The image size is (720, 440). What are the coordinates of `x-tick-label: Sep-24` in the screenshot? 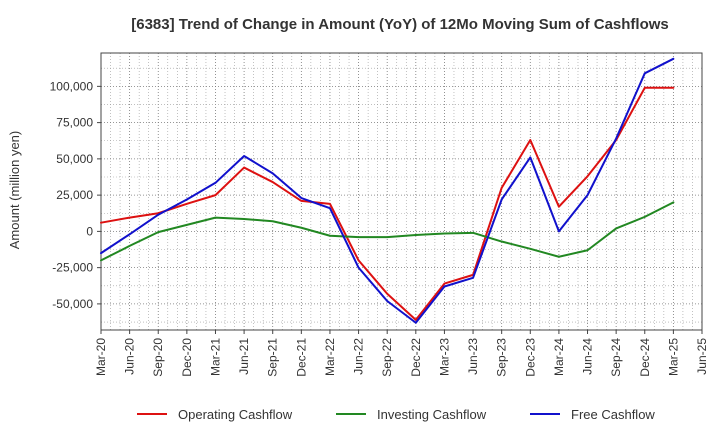 It's located at (616, 357).